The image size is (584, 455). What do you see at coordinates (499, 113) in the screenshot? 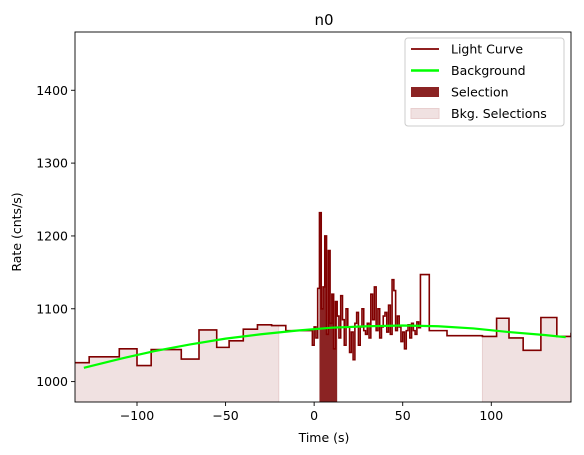
I see `legend-bkg-selections-label: Bkg. Selections` at bounding box center [499, 113].